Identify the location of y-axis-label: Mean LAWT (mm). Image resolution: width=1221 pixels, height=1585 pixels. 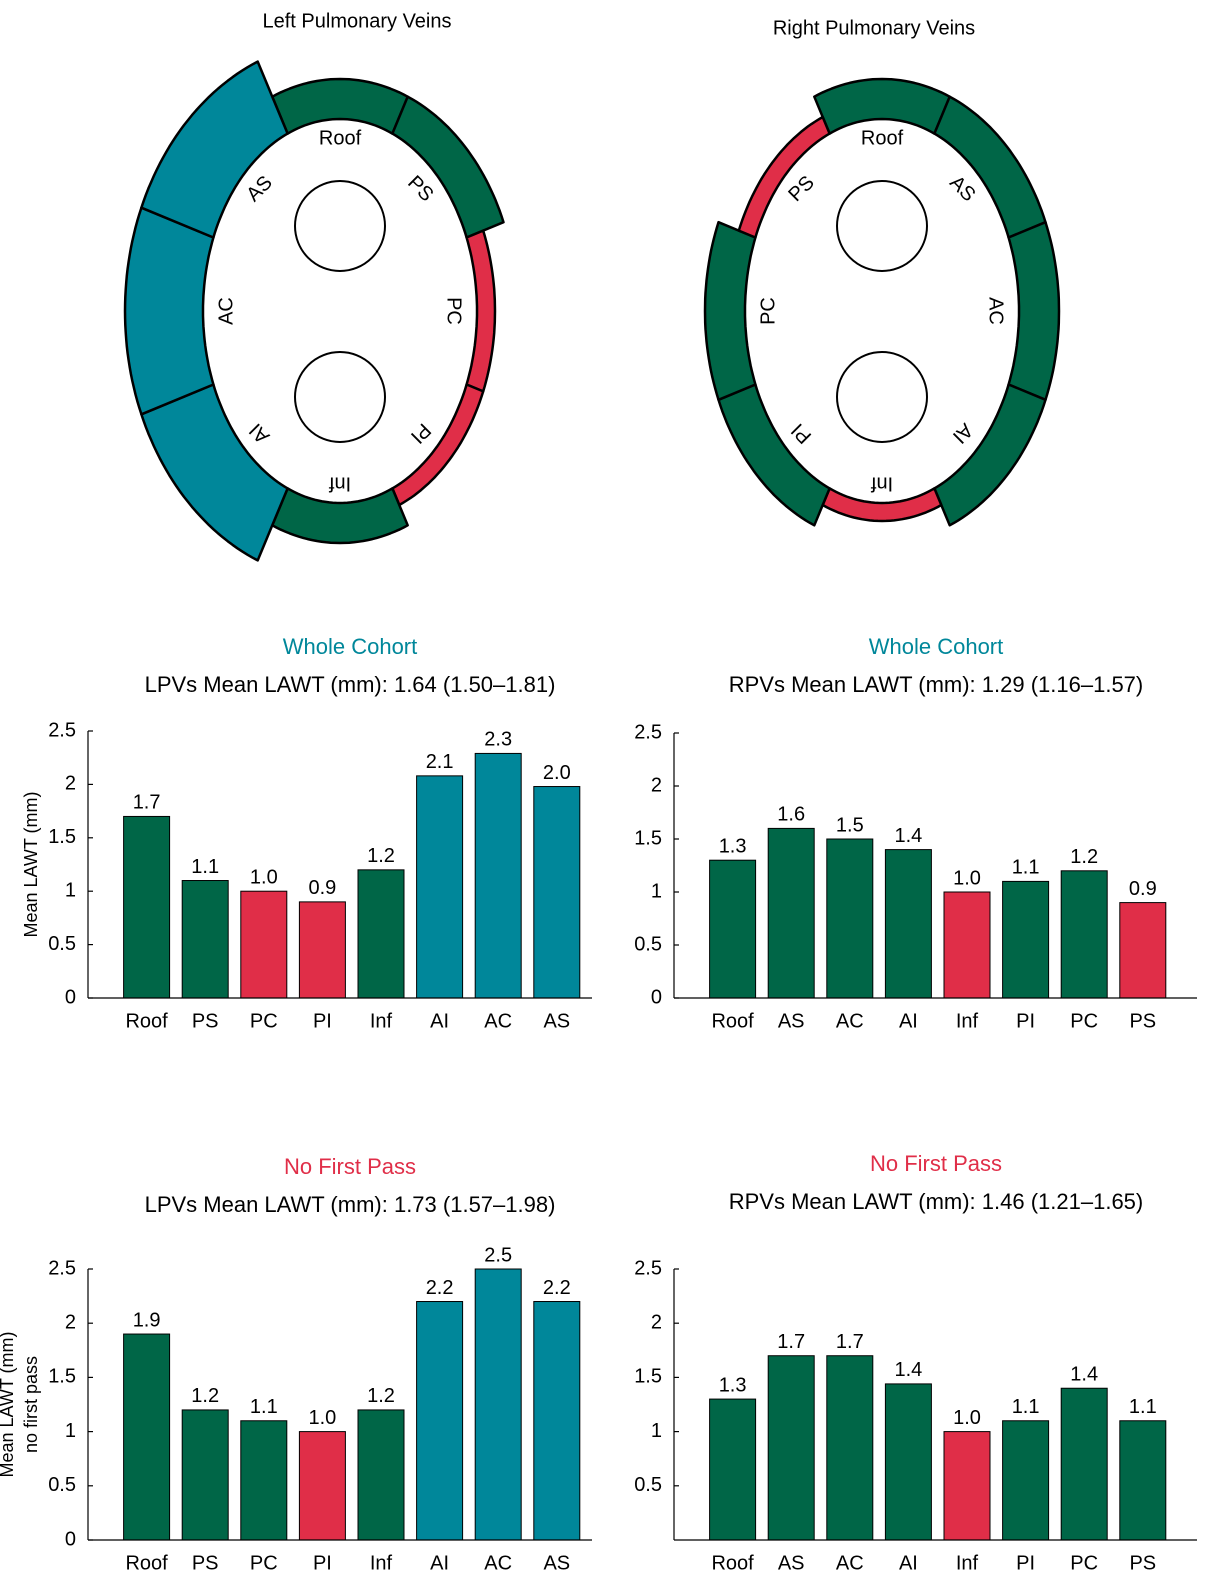
(8, 1404).